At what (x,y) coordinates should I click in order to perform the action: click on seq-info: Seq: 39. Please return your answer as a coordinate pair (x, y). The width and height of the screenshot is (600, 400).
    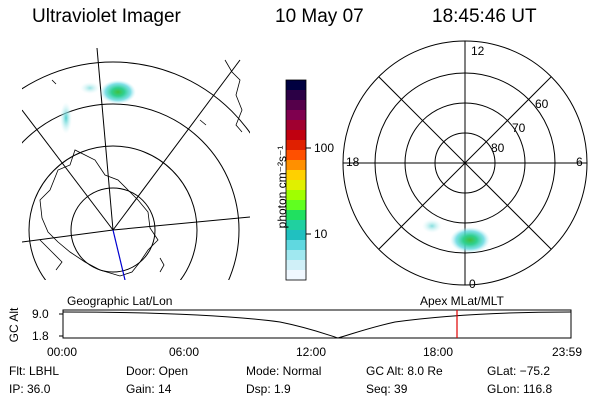
    Looking at the image, I should click on (387, 389).